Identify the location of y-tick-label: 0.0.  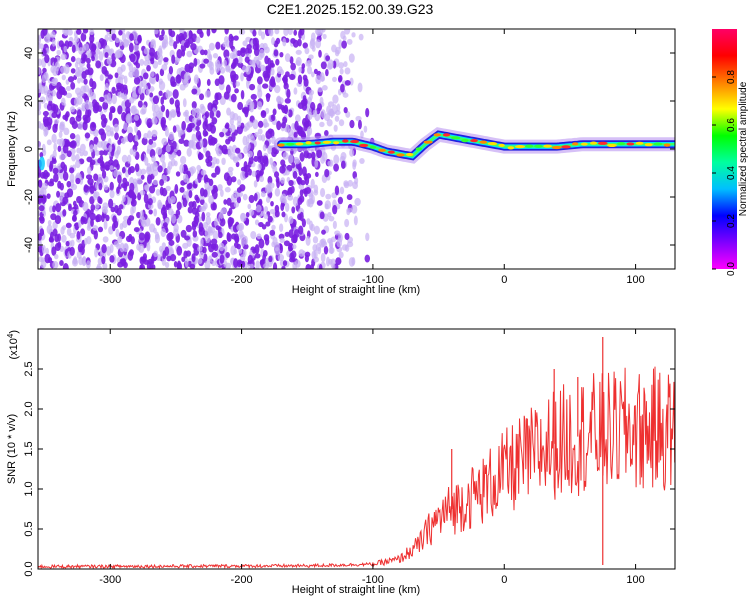
(29, 568).